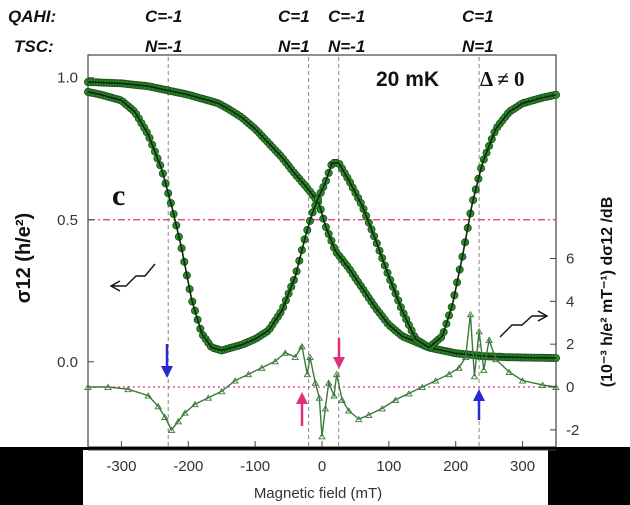  Describe the element at coordinates (478, 16) in the screenshot. I see `header-col4-top: C=1` at that location.